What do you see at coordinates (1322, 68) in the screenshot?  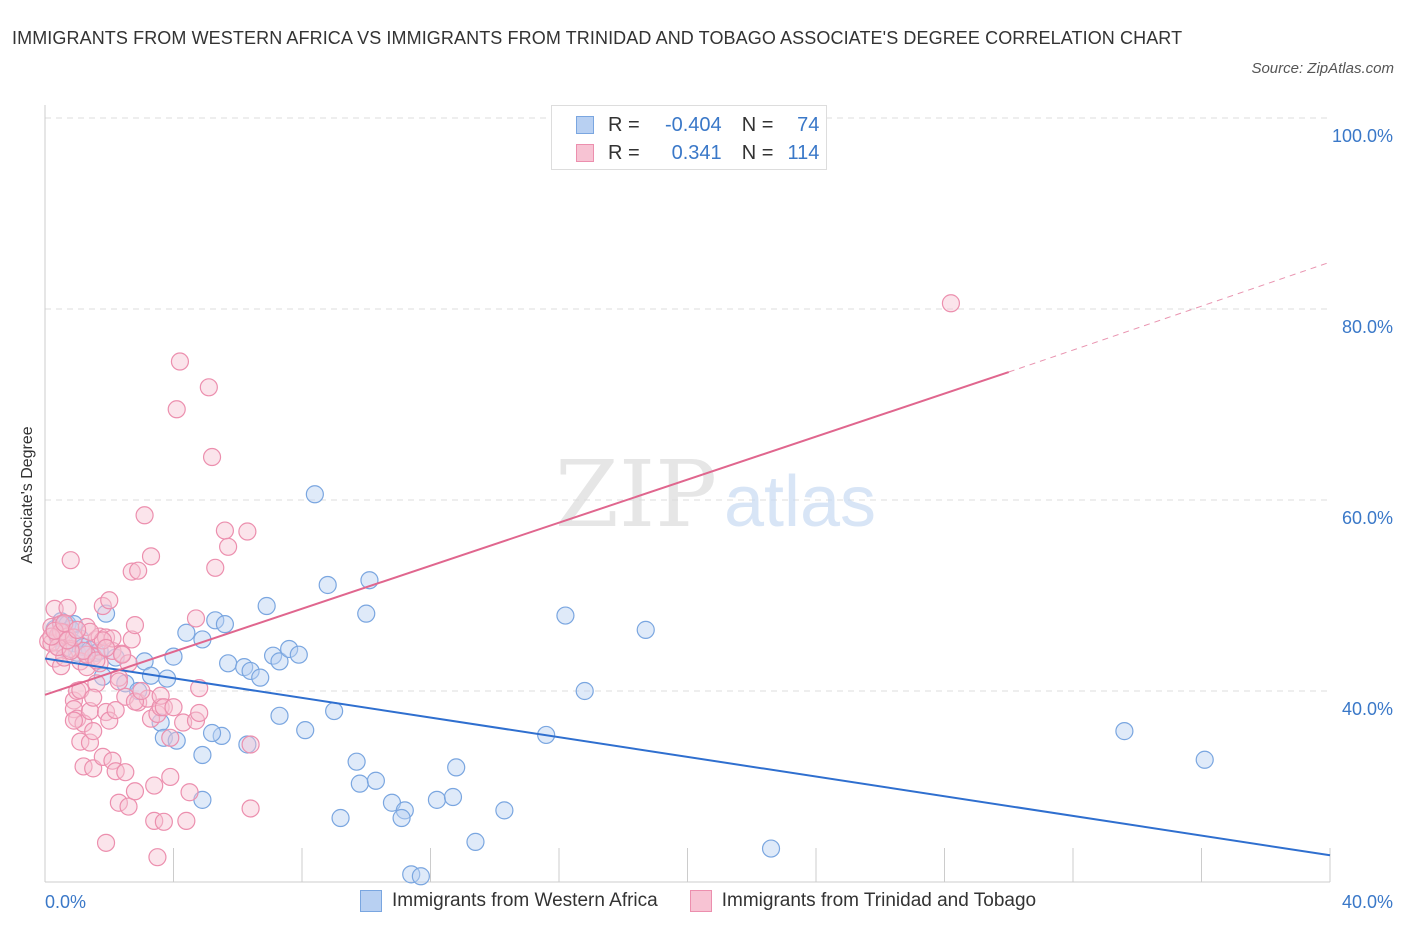 I see `source-label: Source: ZipAtlas.com` at bounding box center [1322, 68].